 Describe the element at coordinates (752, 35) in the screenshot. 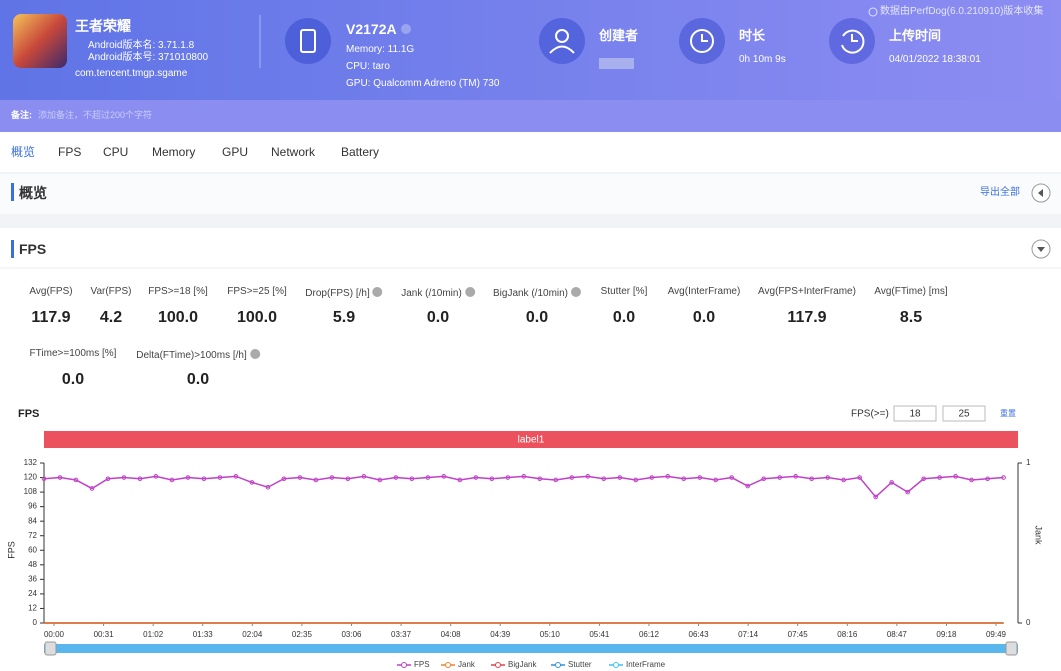

I see `duration-label: 时长` at that location.